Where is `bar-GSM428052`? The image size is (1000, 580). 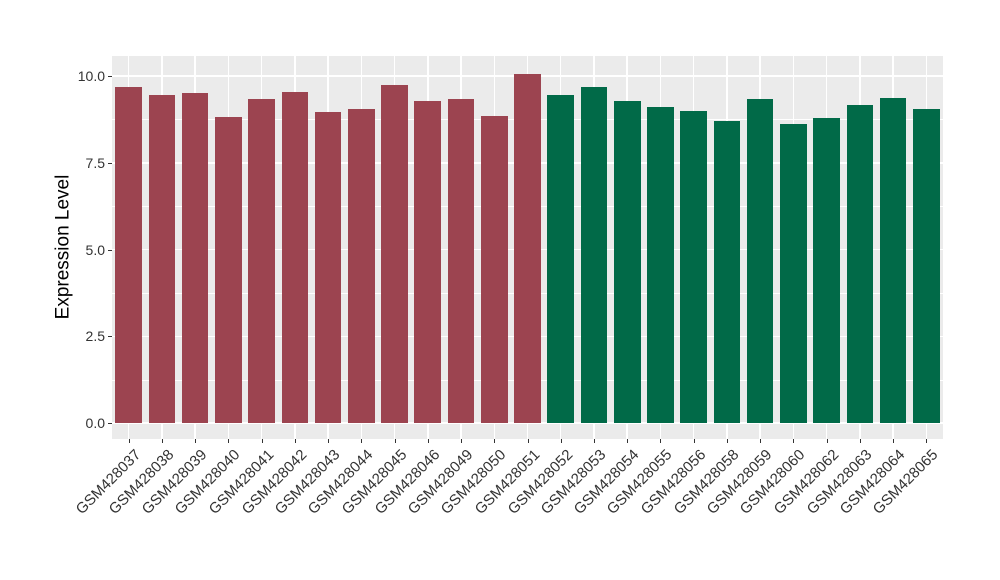
bar-GSM428052 is located at coordinates (561, 258).